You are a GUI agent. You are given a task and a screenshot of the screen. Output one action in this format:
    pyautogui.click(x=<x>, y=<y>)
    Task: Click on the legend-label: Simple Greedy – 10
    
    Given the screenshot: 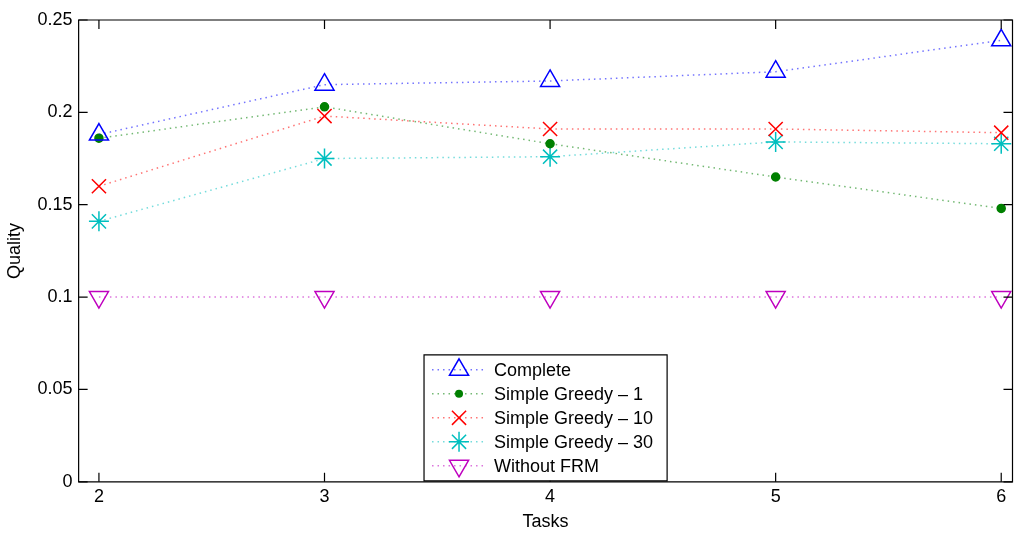 What is the action you would take?
    pyautogui.click(x=574, y=417)
    